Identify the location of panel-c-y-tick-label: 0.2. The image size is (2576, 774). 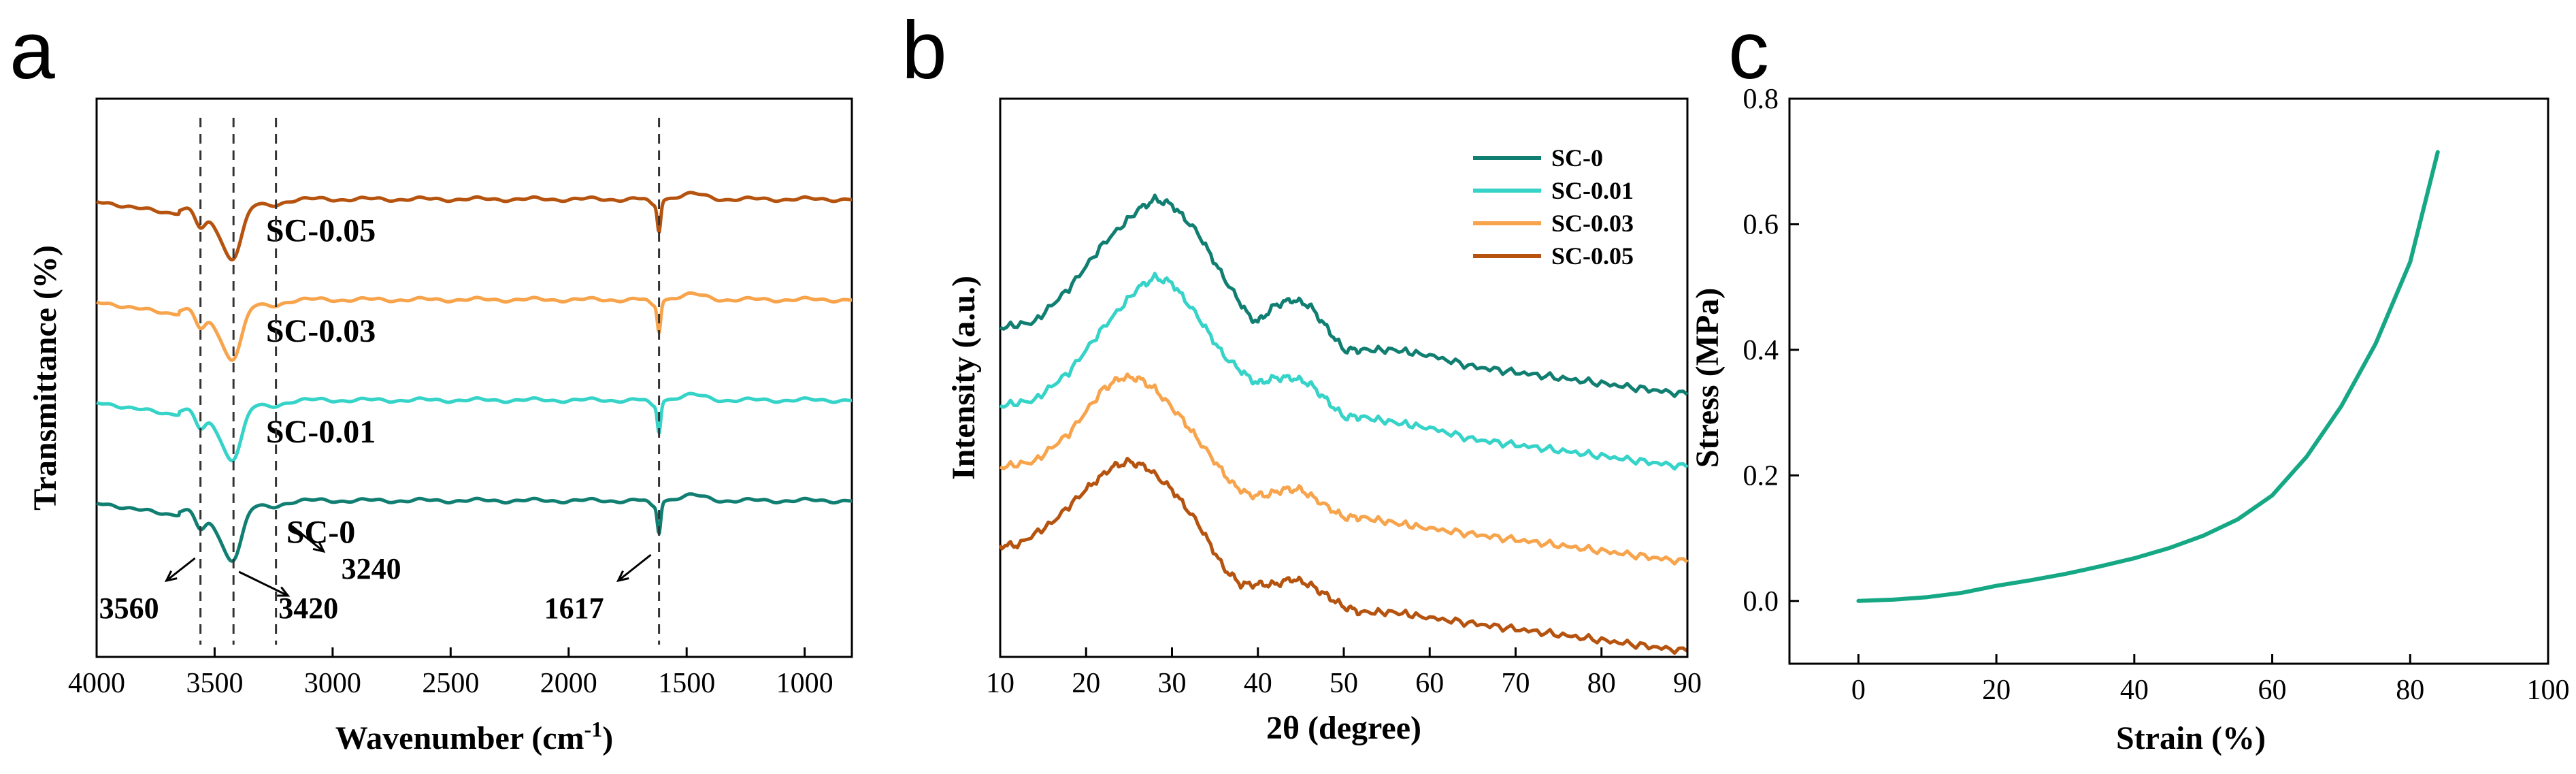
(1761, 475).